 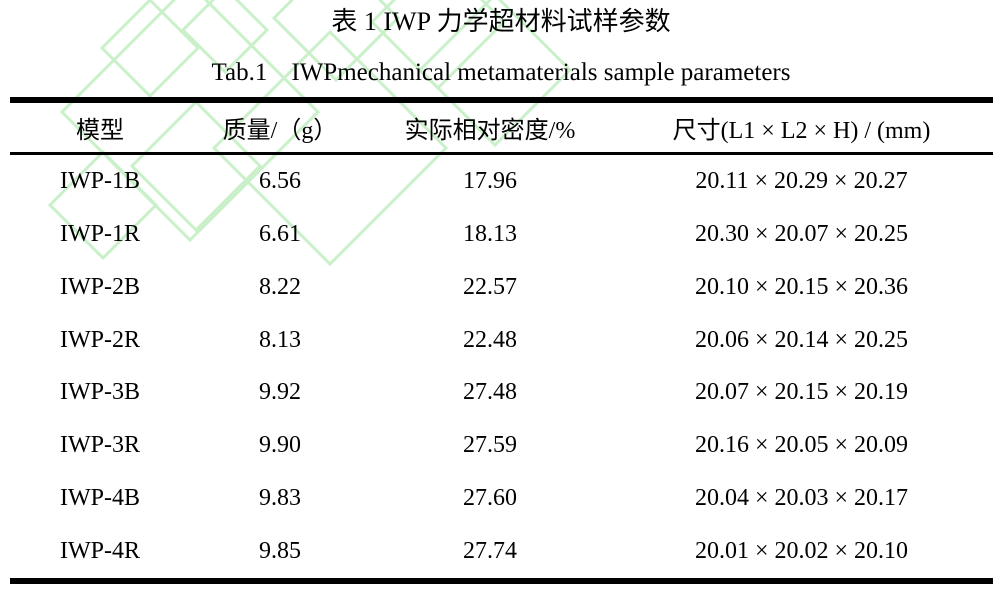 What do you see at coordinates (280, 339) in the screenshot?
I see `cell-mass: 8.13` at bounding box center [280, 339].